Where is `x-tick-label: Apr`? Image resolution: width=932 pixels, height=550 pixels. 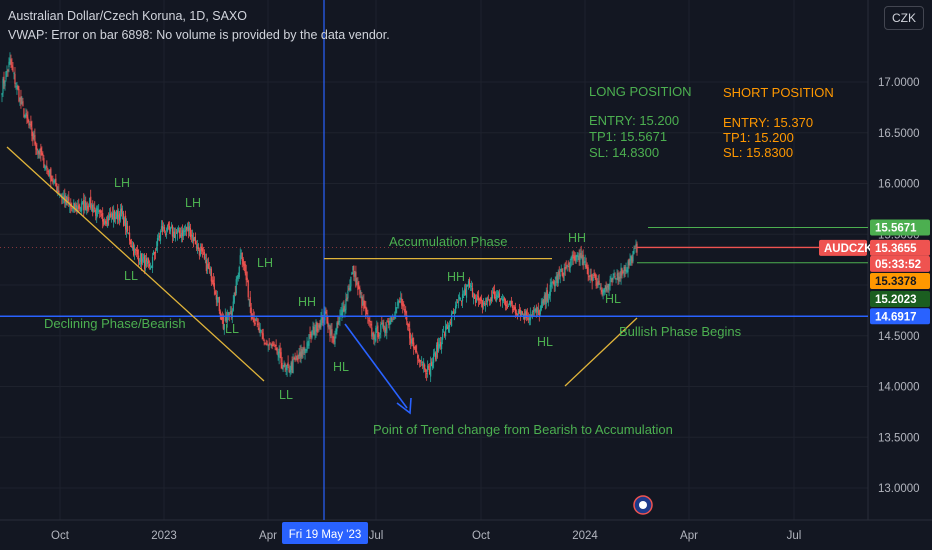
x-tick-label: Apr is located at coordinates (689, 536).